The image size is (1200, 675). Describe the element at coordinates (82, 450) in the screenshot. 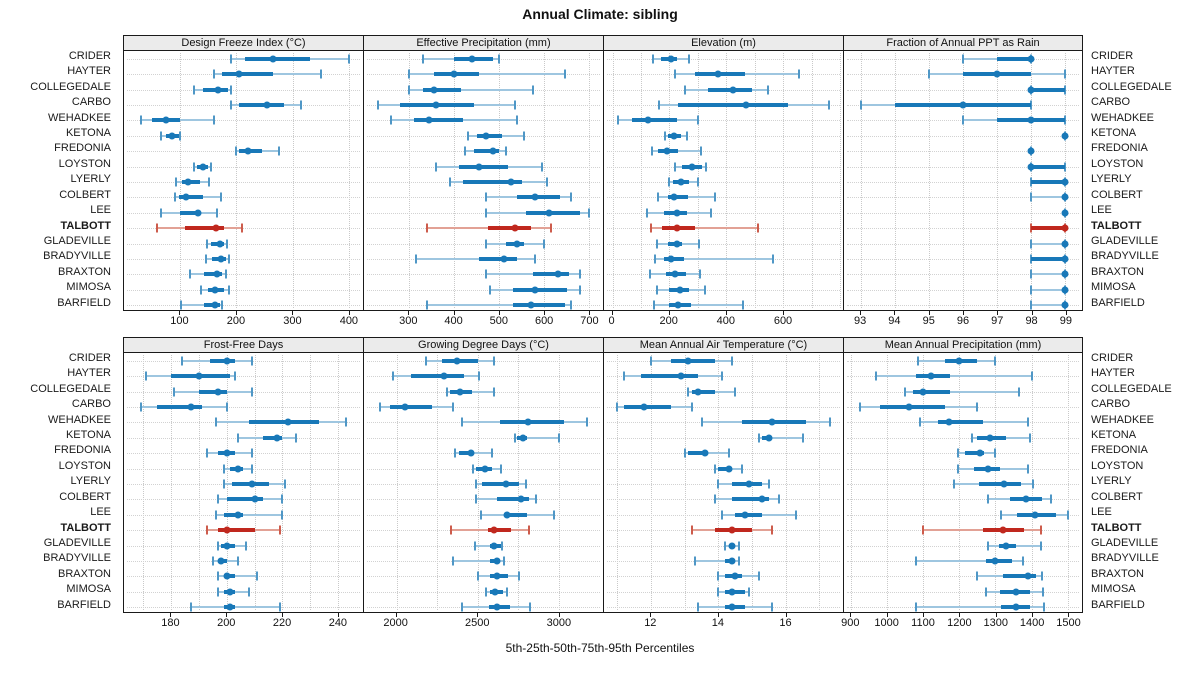

I see `site-label: FREDONIA` at that location.